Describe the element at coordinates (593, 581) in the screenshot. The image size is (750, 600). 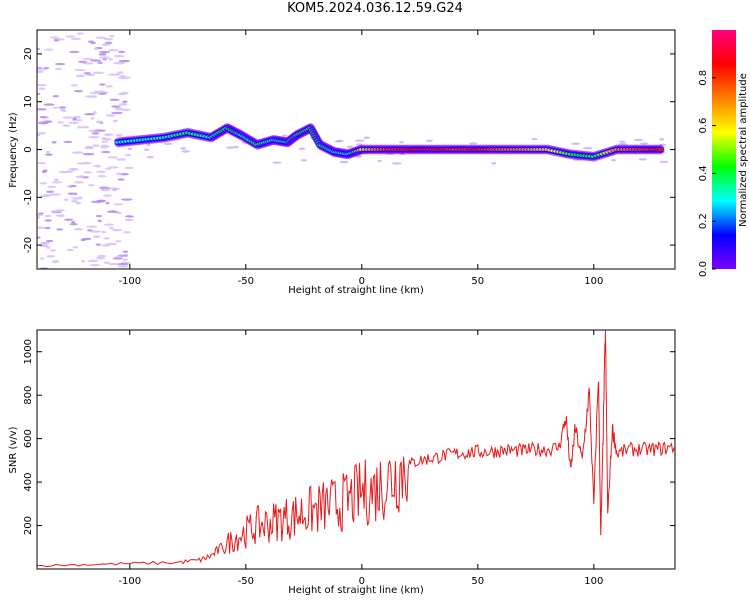
I see `snr-x-tick-label: 100` at that location.